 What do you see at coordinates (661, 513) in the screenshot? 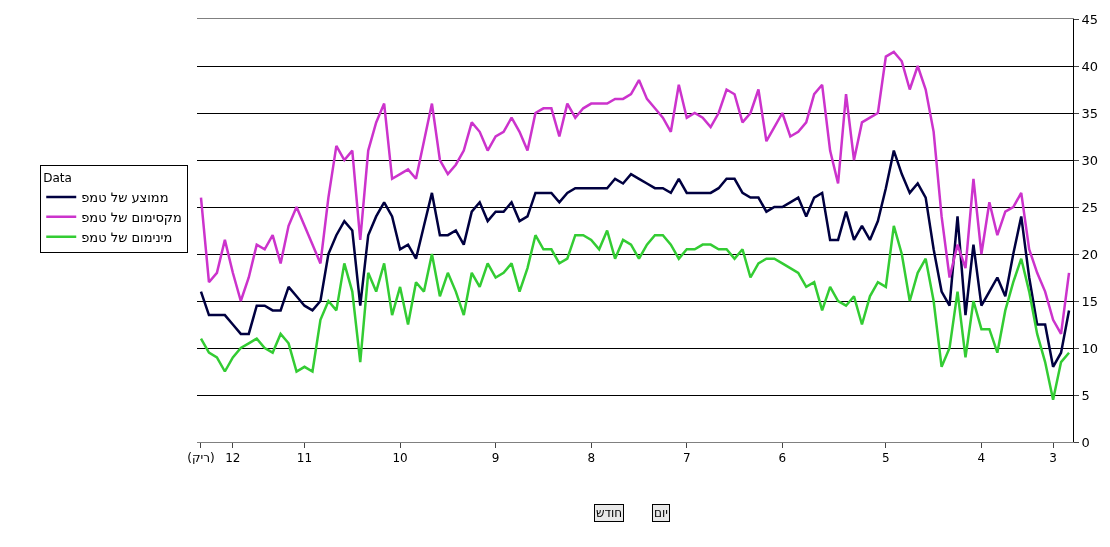
I see `text: יום` at bounding box center [661, 513].